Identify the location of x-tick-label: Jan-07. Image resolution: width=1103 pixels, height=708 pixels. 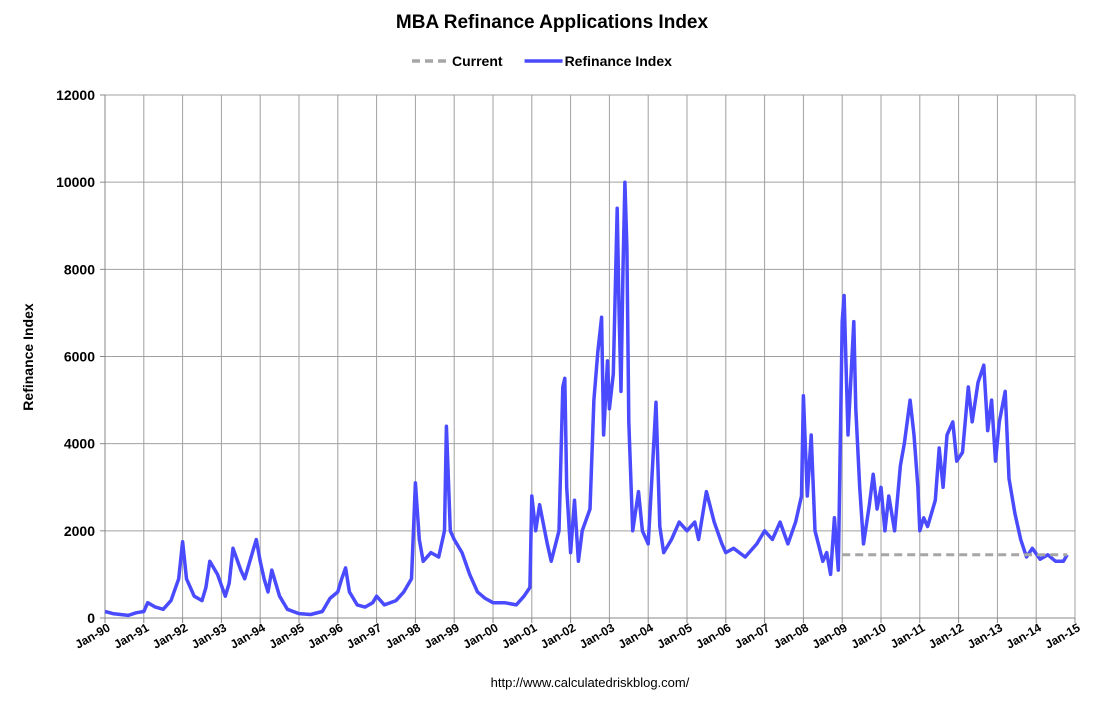
(752, 635).